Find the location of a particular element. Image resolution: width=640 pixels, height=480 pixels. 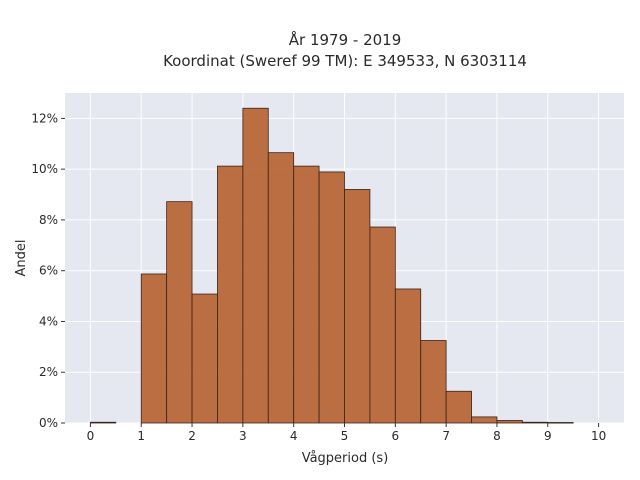

y-axis-label: Andel is located at coordinates (21, 258).